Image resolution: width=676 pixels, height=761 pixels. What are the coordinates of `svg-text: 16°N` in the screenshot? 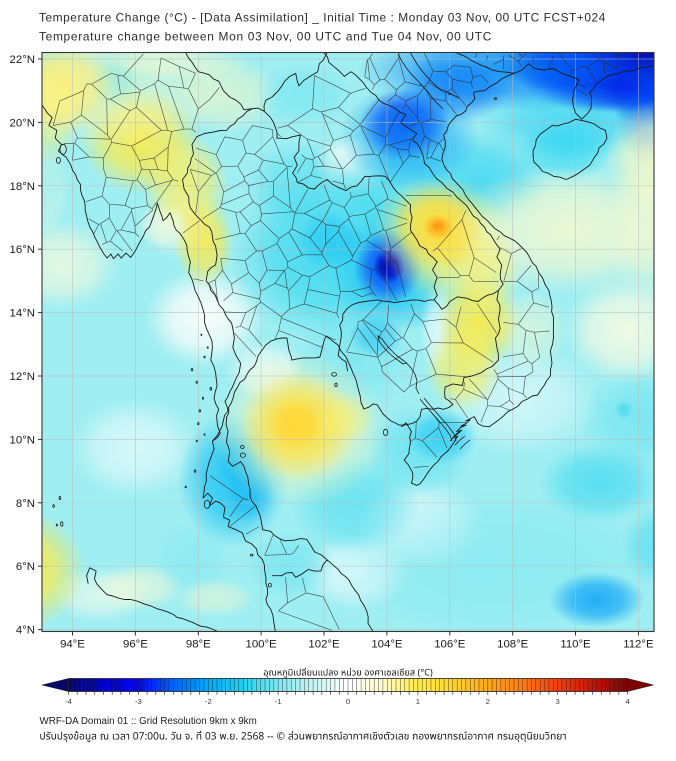 It's located at (22, 250).